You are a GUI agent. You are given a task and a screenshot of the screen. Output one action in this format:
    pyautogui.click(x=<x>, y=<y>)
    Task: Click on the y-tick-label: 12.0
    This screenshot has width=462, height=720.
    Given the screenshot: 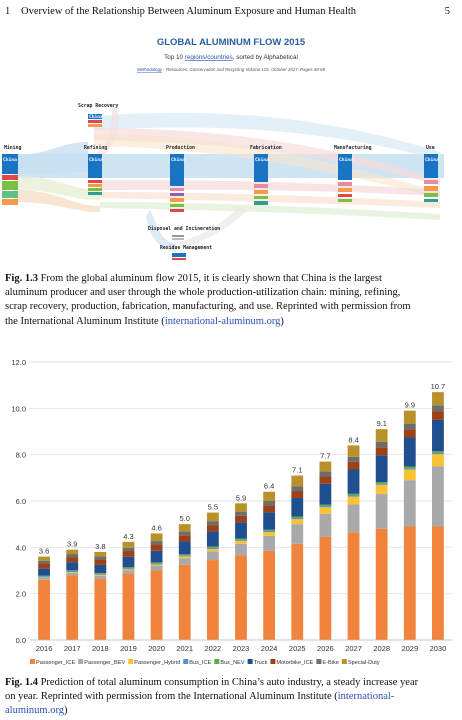 What is the action you would take?
    pyautogui.click(x=18, y=362)
    